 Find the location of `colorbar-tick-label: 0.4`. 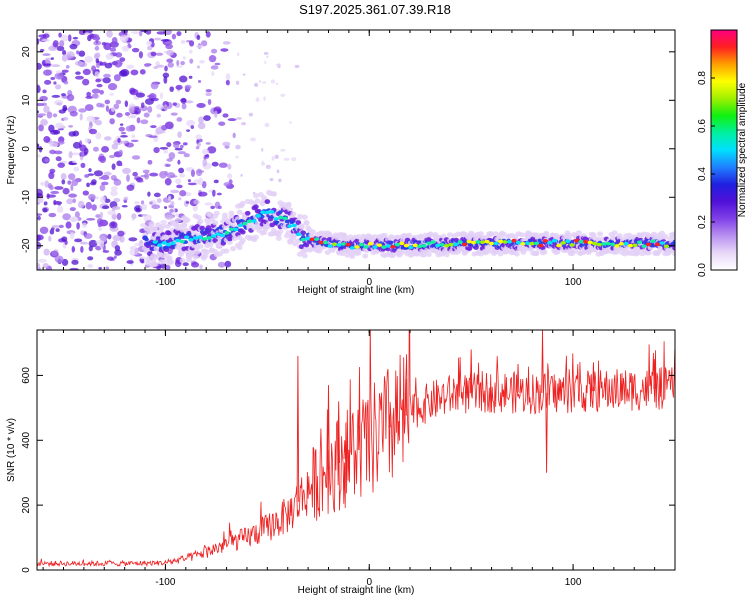

colorbar-tick-label: 0.4 is located at coordinates (702, 174).